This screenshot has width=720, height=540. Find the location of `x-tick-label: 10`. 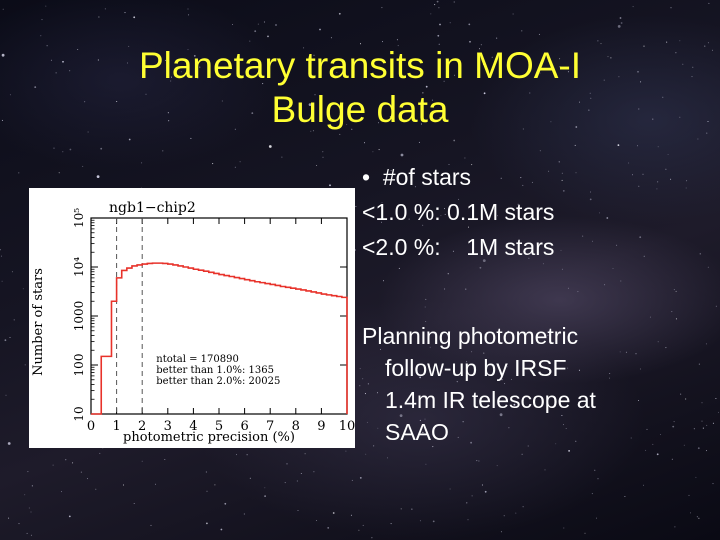

x-tick-label: 10 is located at coordinates (347, 426).